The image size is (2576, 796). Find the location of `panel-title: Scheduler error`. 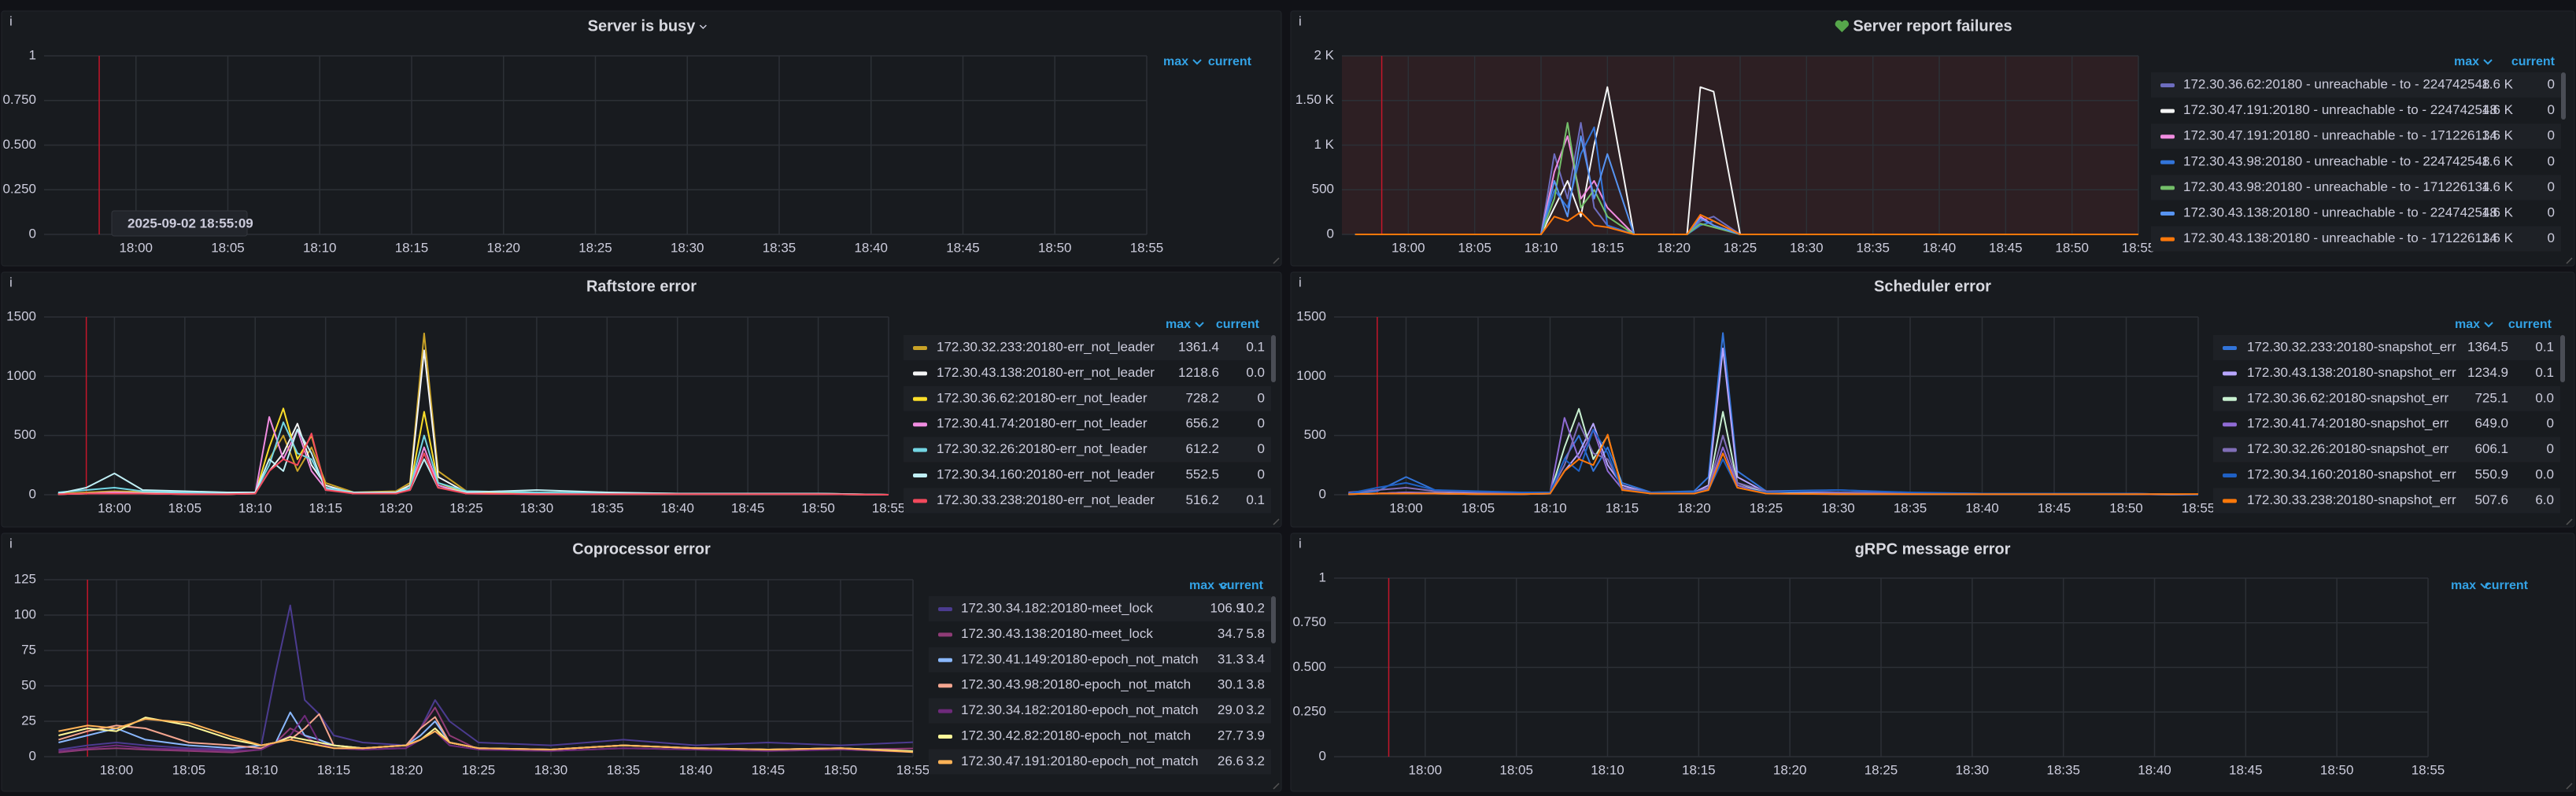

panel-title: Scheduler error is located at coordinates (1932, 286).